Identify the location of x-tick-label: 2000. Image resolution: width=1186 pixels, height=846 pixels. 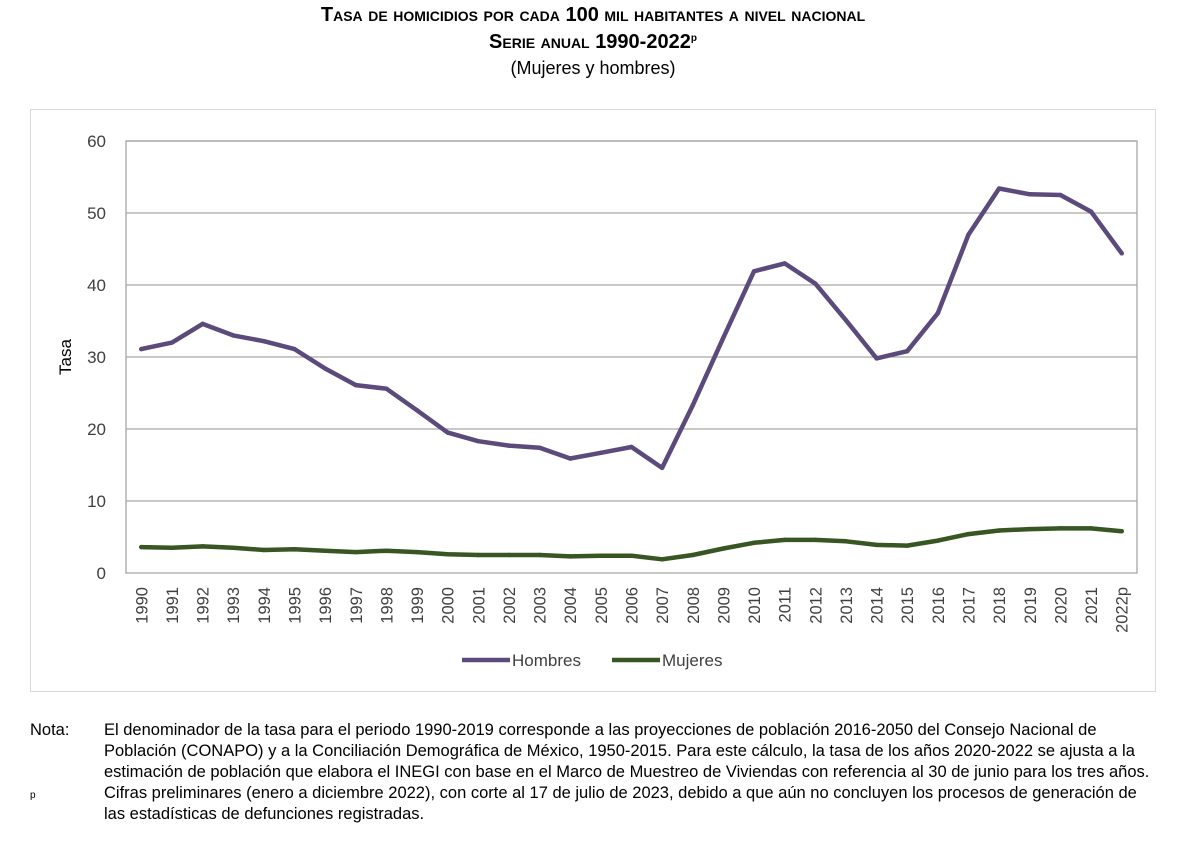
(449, 605).